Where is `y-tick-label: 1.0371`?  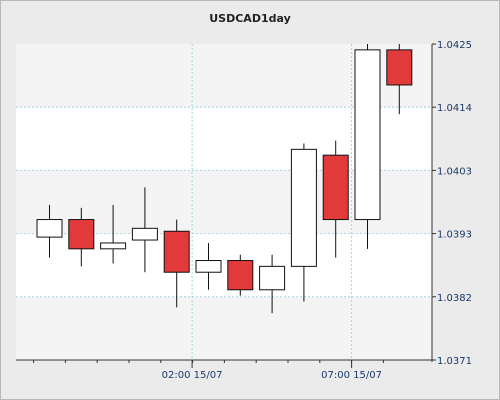
y-tick-label: 1.0371 is located at coordinates (454, 361).